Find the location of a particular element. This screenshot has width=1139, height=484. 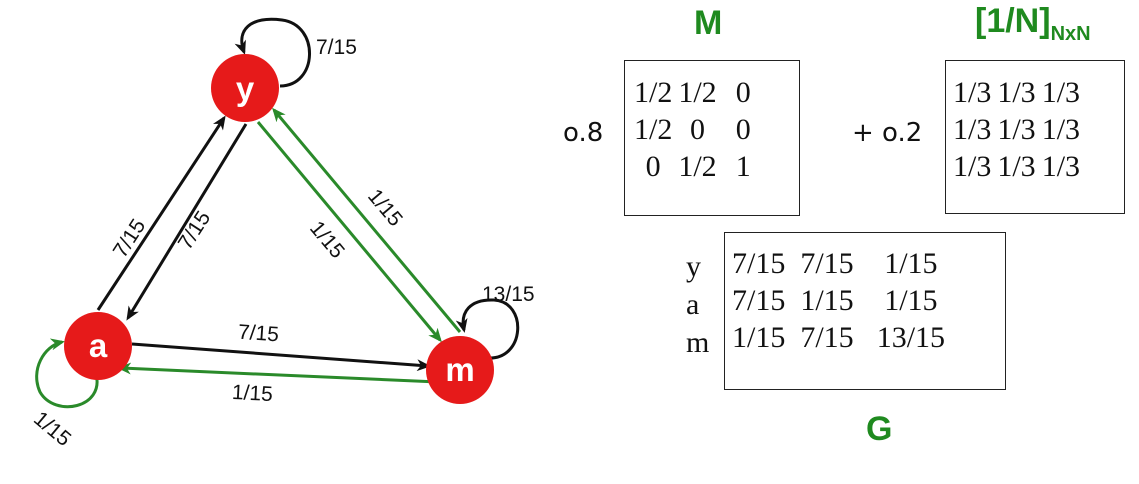

matrix-uniform: 1/3 1/3 1/3 1/3 1/3 1/3 1/3 1/3 1/3 is located at coordinates (1035, 137).